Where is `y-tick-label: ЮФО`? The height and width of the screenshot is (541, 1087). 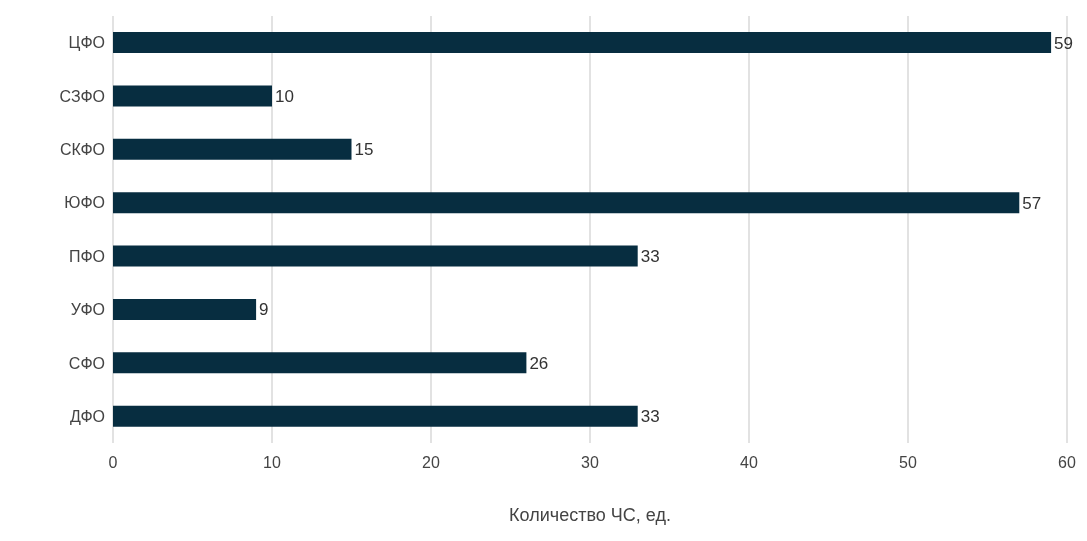 y-tick-label: ЮФО is located at coordinates (84, 203).